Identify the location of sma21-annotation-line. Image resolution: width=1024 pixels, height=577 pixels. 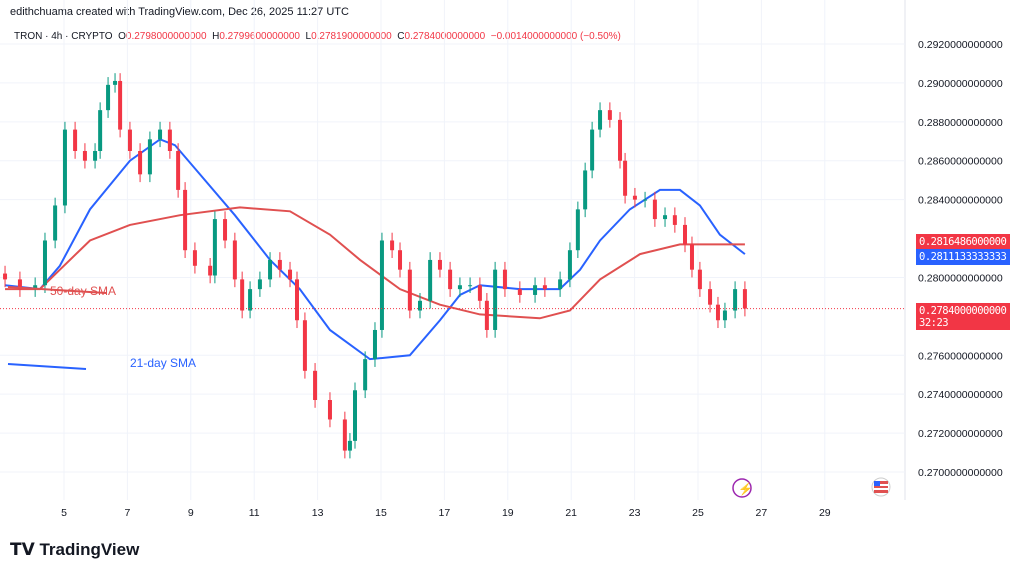
(47, 366).